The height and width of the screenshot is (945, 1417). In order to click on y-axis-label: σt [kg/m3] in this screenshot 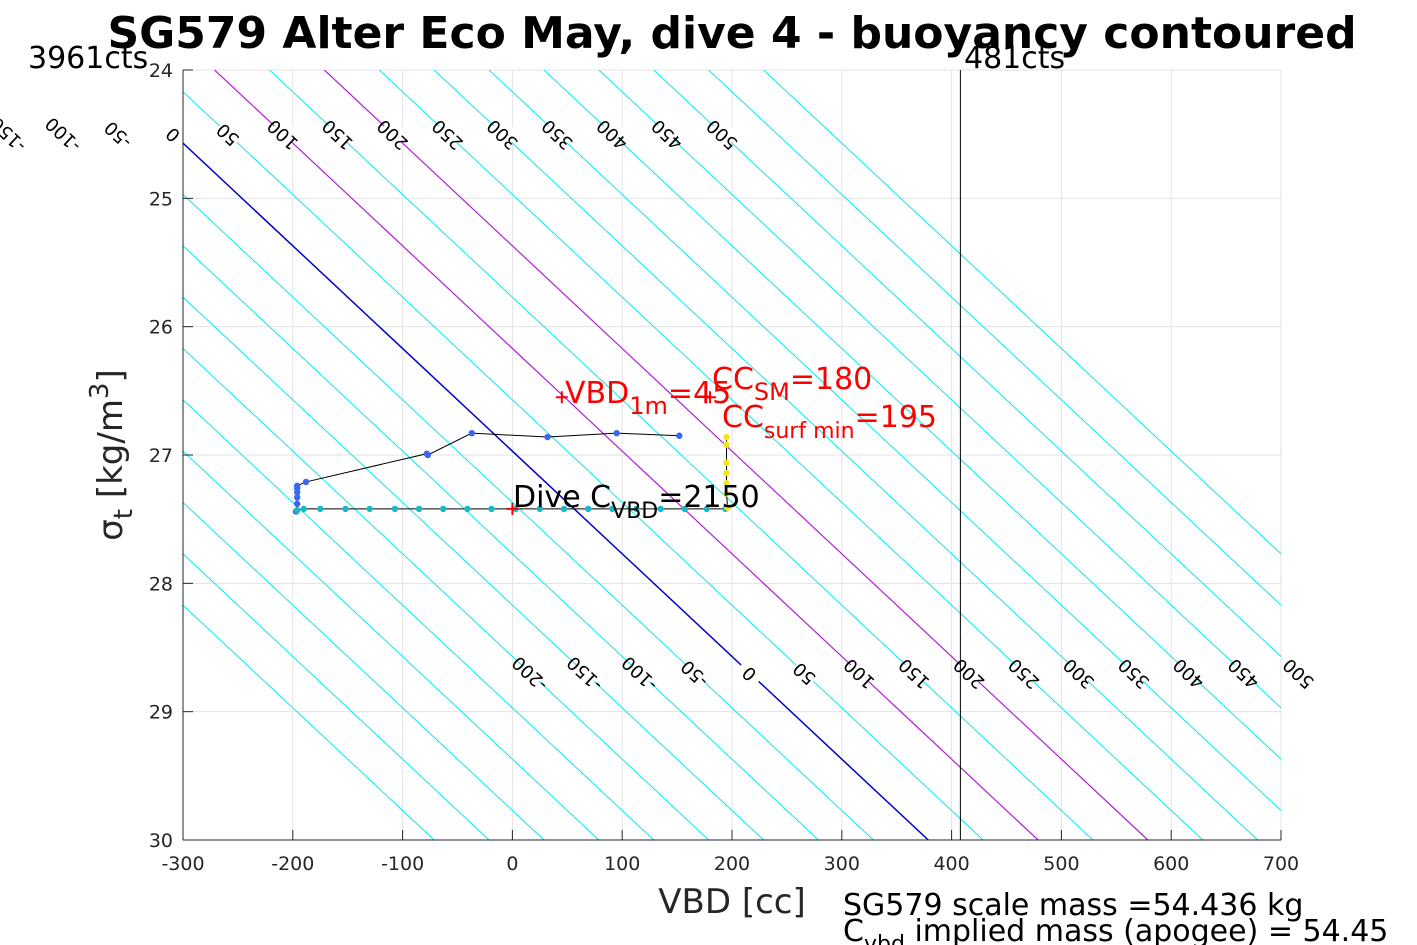, I will do `click(112, 455)`.